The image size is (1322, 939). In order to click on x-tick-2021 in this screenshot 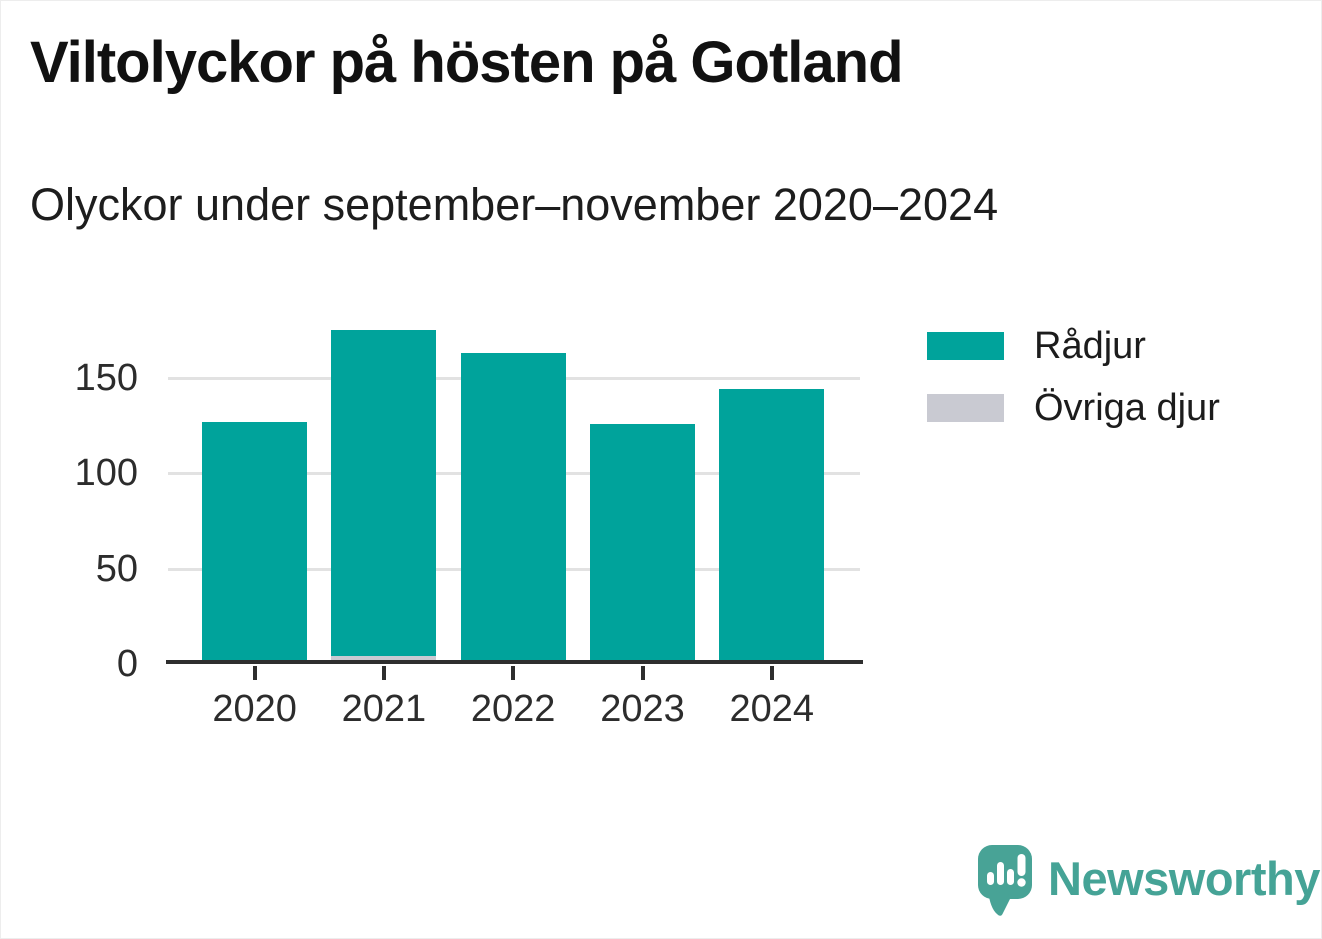, I will do `click(383, 673)`.